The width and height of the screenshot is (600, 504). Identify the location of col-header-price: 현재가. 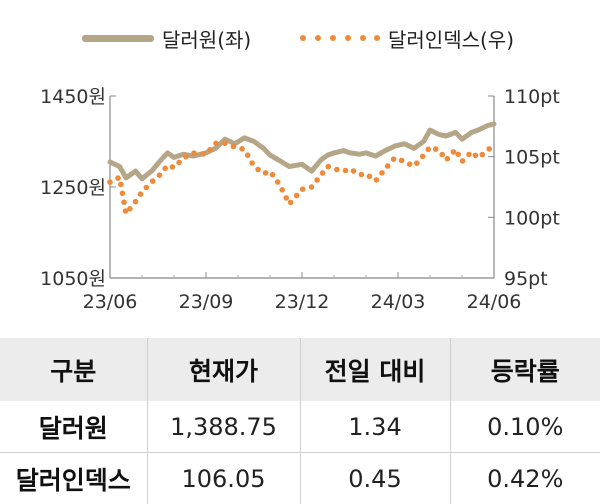
(223, 369).